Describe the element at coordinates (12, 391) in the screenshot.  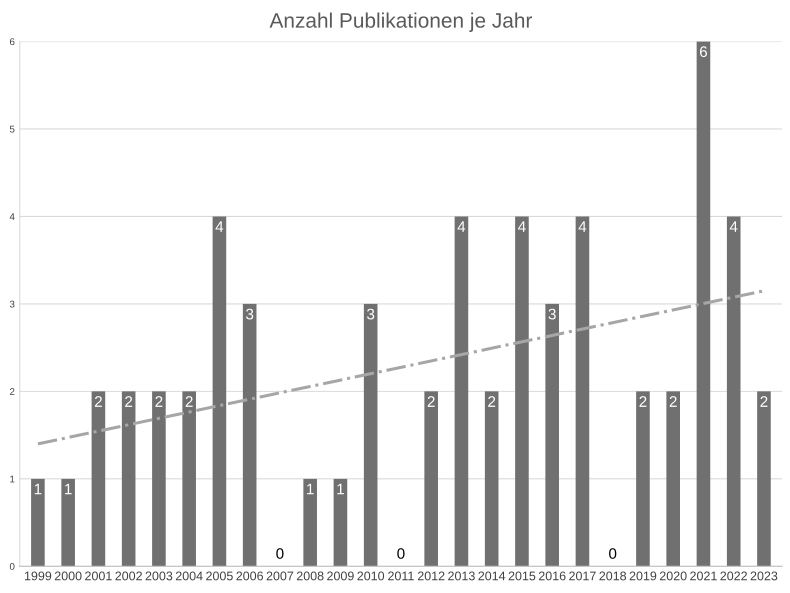
I see `y-tick-label: 2` at that location.